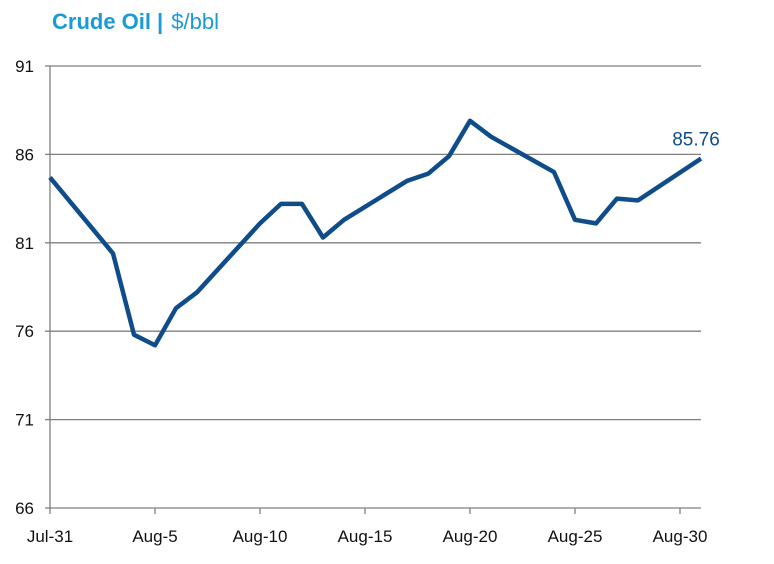 The image size is (774, 564). What do you see at coordinates (24, 420) in the screenshot?
I see `y-tick-label: 71` at bounding box center [24, 420].